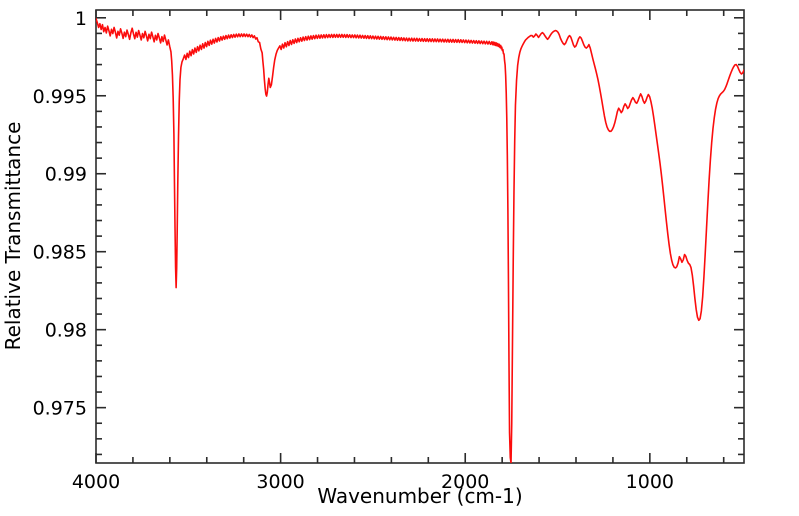 Image resolution: width=799 pixels, height=516 pixels. Describe the element at coordinates (373, 482) in the screenshot. I see `x-axis-tick-labels: 4000 3000 2000 1000` at that location.